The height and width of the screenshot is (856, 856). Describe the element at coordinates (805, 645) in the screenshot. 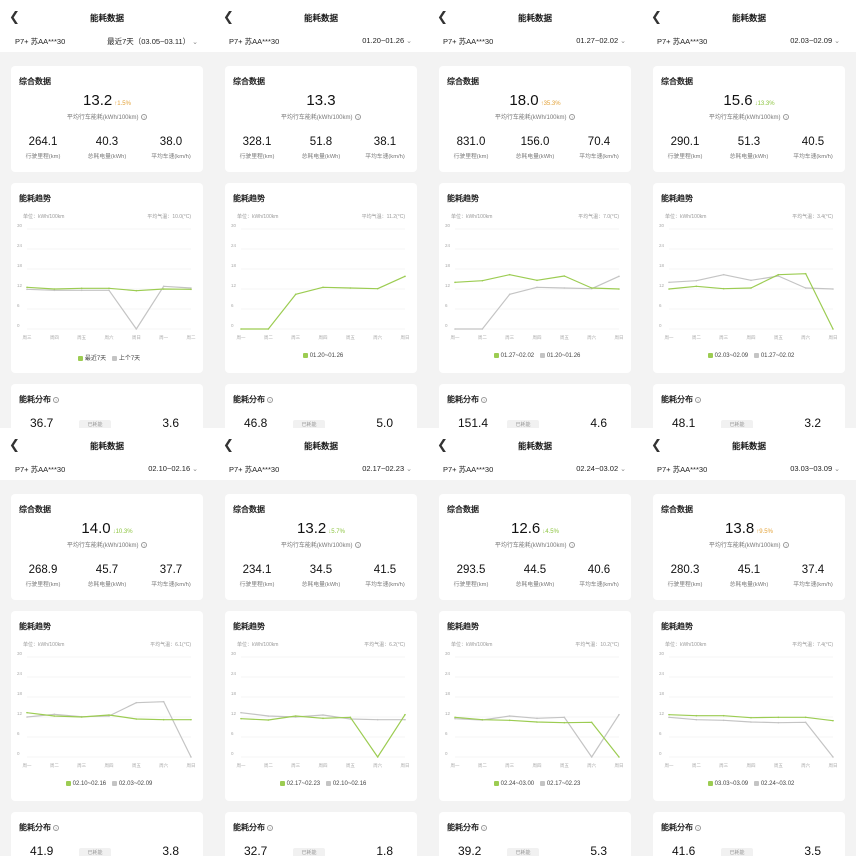

I see `temperature-prefix: 平均气温：` at that location.